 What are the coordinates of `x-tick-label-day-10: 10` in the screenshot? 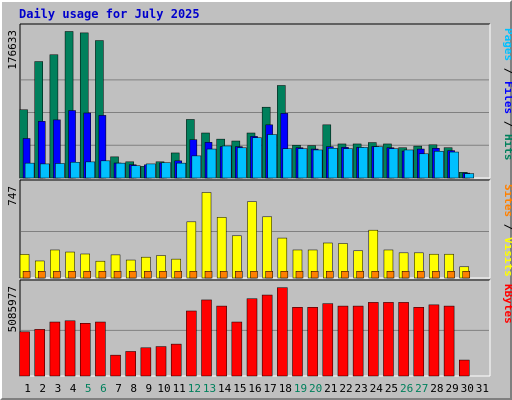 It's located at (163, 388).